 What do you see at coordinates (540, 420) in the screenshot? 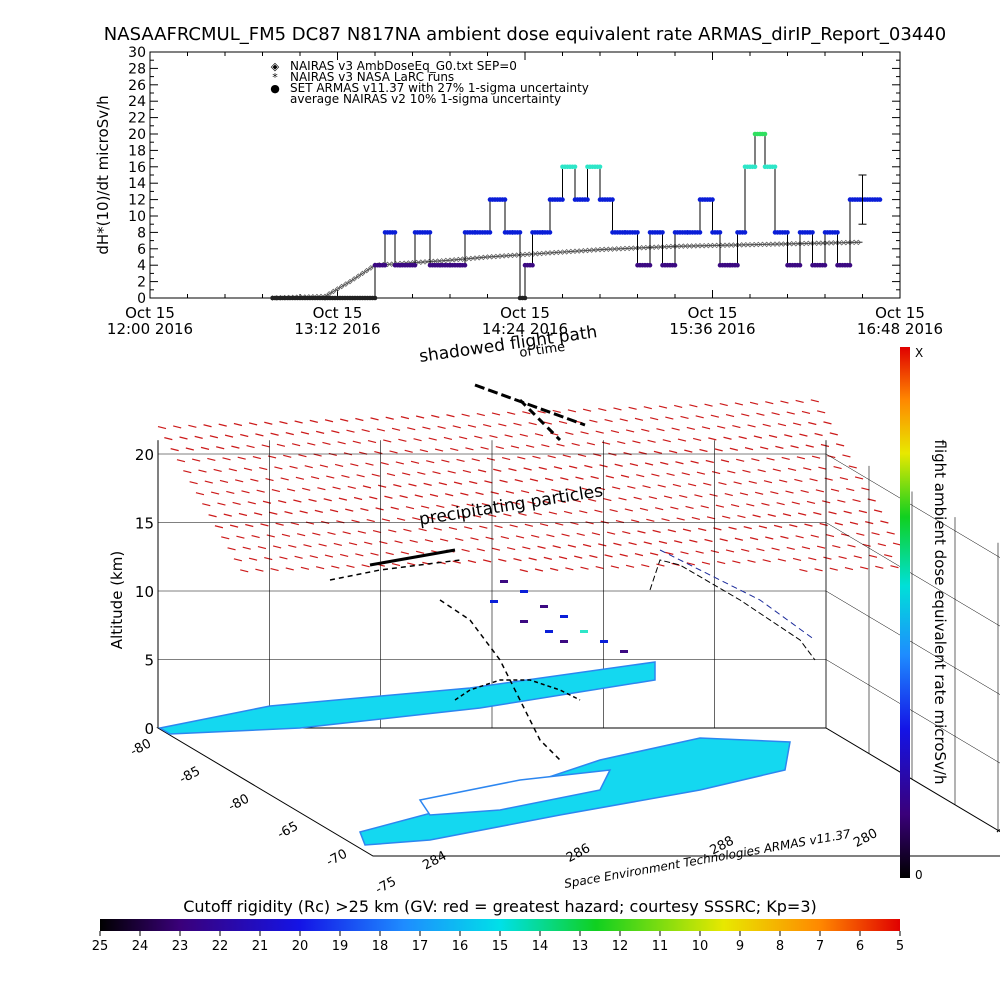
I see `shadowed-segment` at bounding box center [540, 420].